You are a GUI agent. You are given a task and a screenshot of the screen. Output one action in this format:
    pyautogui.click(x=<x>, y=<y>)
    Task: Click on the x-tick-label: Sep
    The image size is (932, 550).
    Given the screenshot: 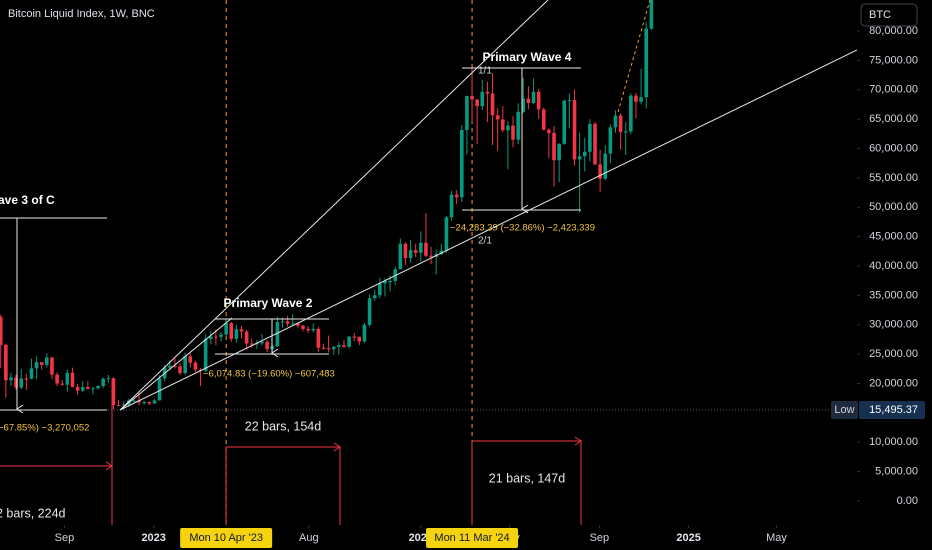 What is the action you would take?
    pyautogui.click(x=600, y=538)
    